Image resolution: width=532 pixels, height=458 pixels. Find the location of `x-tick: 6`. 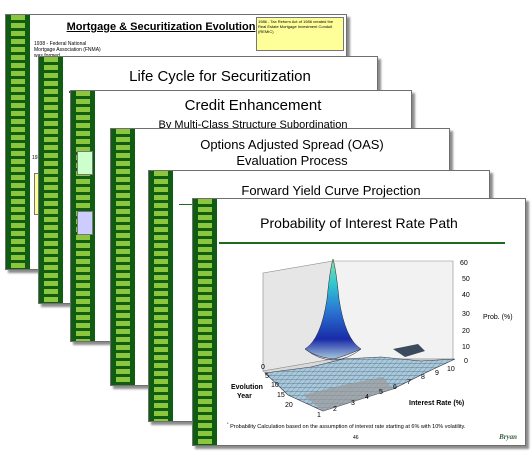

x-tick: 6 is located at coordinates (395, 387).